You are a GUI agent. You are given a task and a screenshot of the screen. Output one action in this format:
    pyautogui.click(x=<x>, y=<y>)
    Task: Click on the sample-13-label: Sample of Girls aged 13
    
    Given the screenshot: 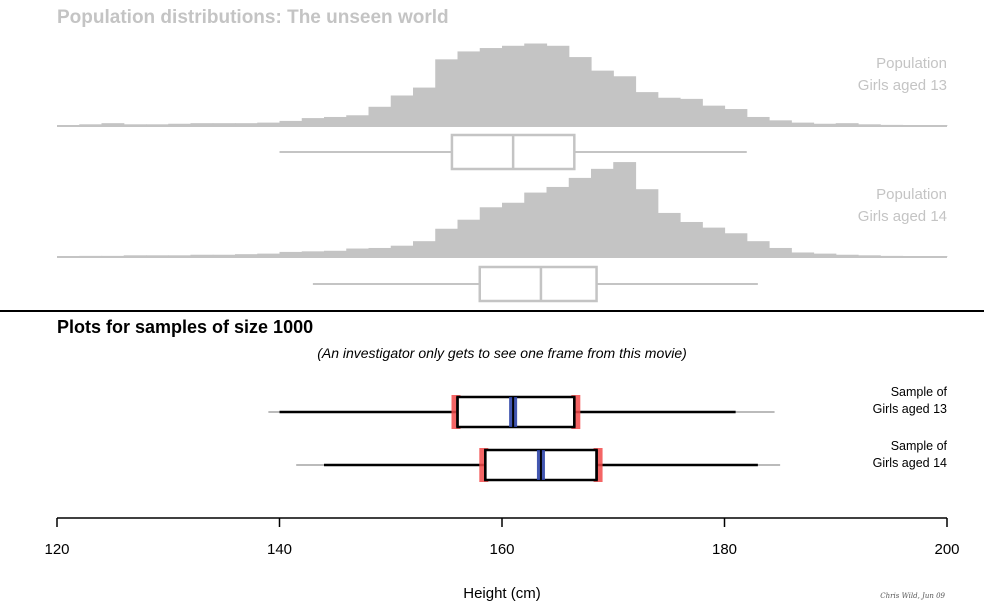 What is the action you would take?
    pyautogui.click(x=910, y=400)
    